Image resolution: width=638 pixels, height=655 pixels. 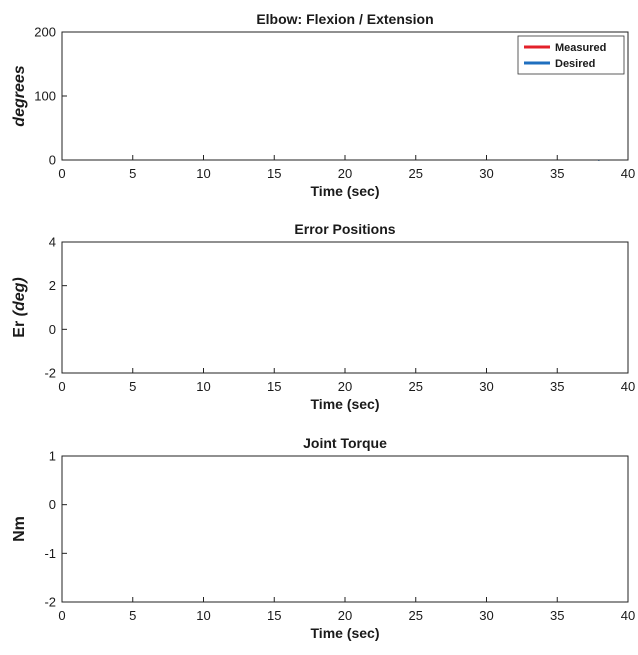 What do you see at coordinates (345, 443) in the screenshot?
I see `chart-title: Joint Torque` at bounding box center [345, 443].